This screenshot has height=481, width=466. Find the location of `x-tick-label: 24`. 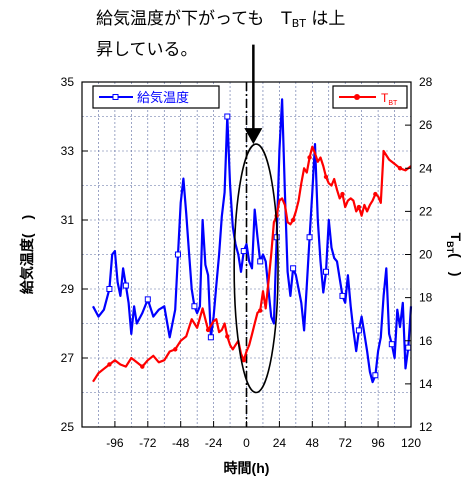

x-tick-label: 24 is located at coordinates (280, 443).